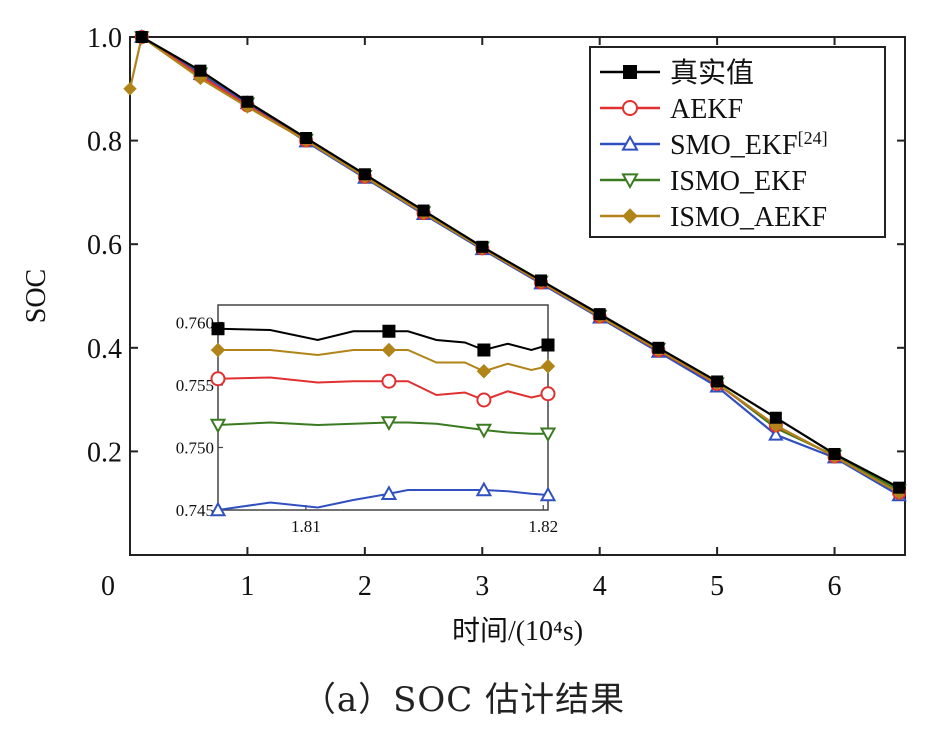 The height and width of the screenshot is (735, 927). What do you see at coordinates (717, 586) in the screenshot?
I see `x-tick-label: 5` at bounding box center [717, 586].